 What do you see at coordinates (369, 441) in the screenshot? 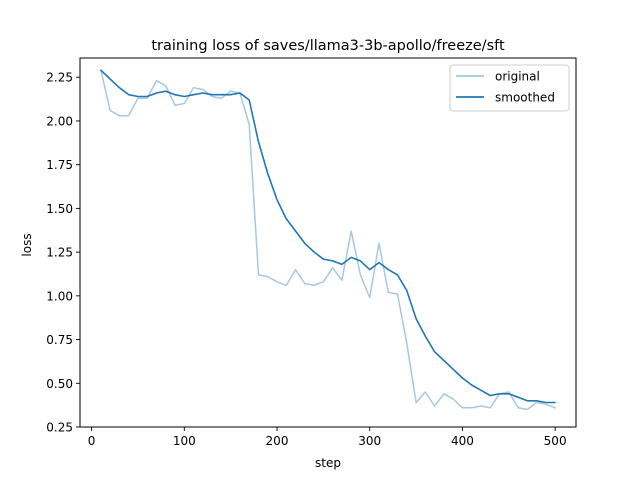
I see `x-tick-label: 300` at bounding box center [369, 441].